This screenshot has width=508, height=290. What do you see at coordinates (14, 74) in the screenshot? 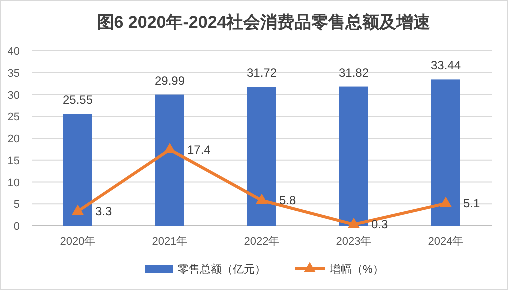
I see `y-tick-label: 35` at bounding box center [14, 74].